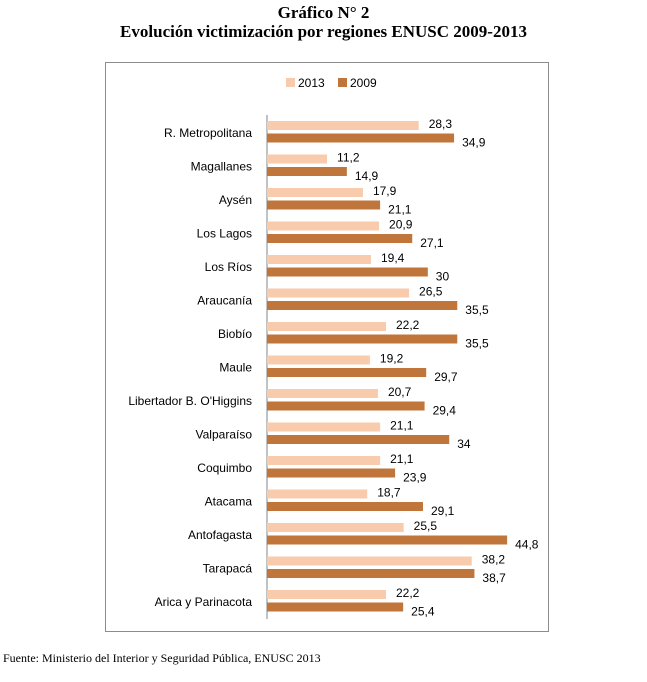  I want to click on legend-swatch-2013, so click(290, 82).